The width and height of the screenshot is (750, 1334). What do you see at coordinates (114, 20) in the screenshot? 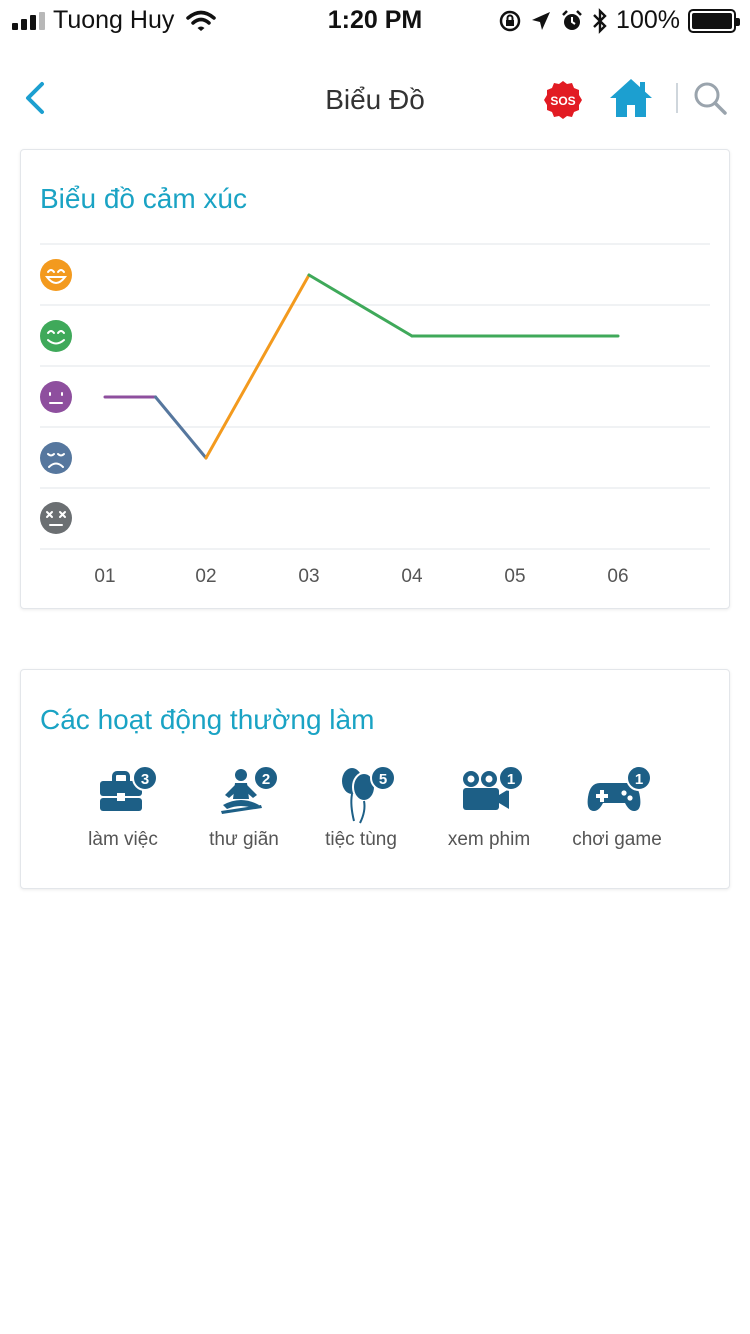
I see `carrier-name: Tuong Huy` at bounding box center [114, 20].